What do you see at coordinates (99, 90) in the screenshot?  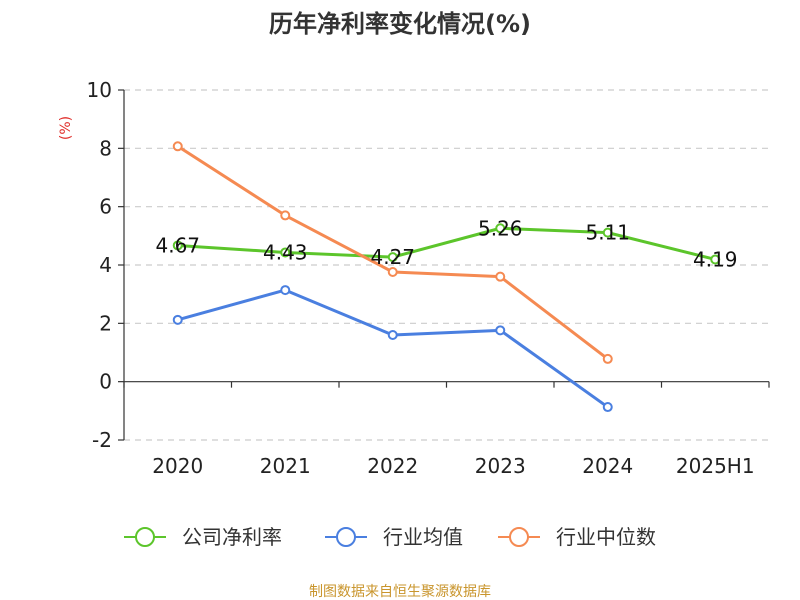 I see `y-tick-label: 10` at bounding box center [99, 90].